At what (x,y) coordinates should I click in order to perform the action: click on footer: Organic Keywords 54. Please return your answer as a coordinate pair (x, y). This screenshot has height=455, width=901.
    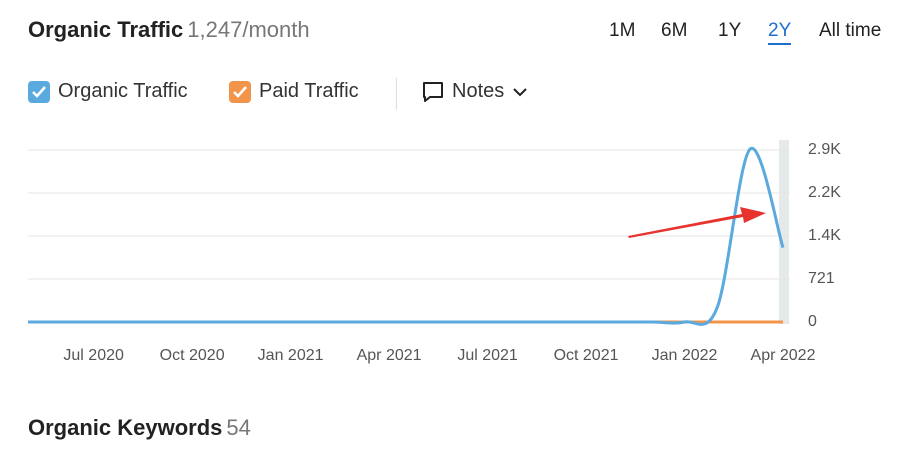
    Looking at the image, I should click on (139, 428).